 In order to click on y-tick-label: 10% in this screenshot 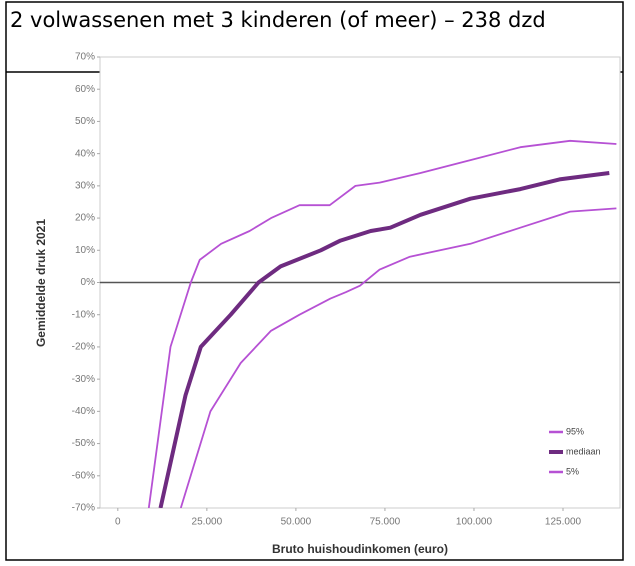, I will do `click(85, 250)`.